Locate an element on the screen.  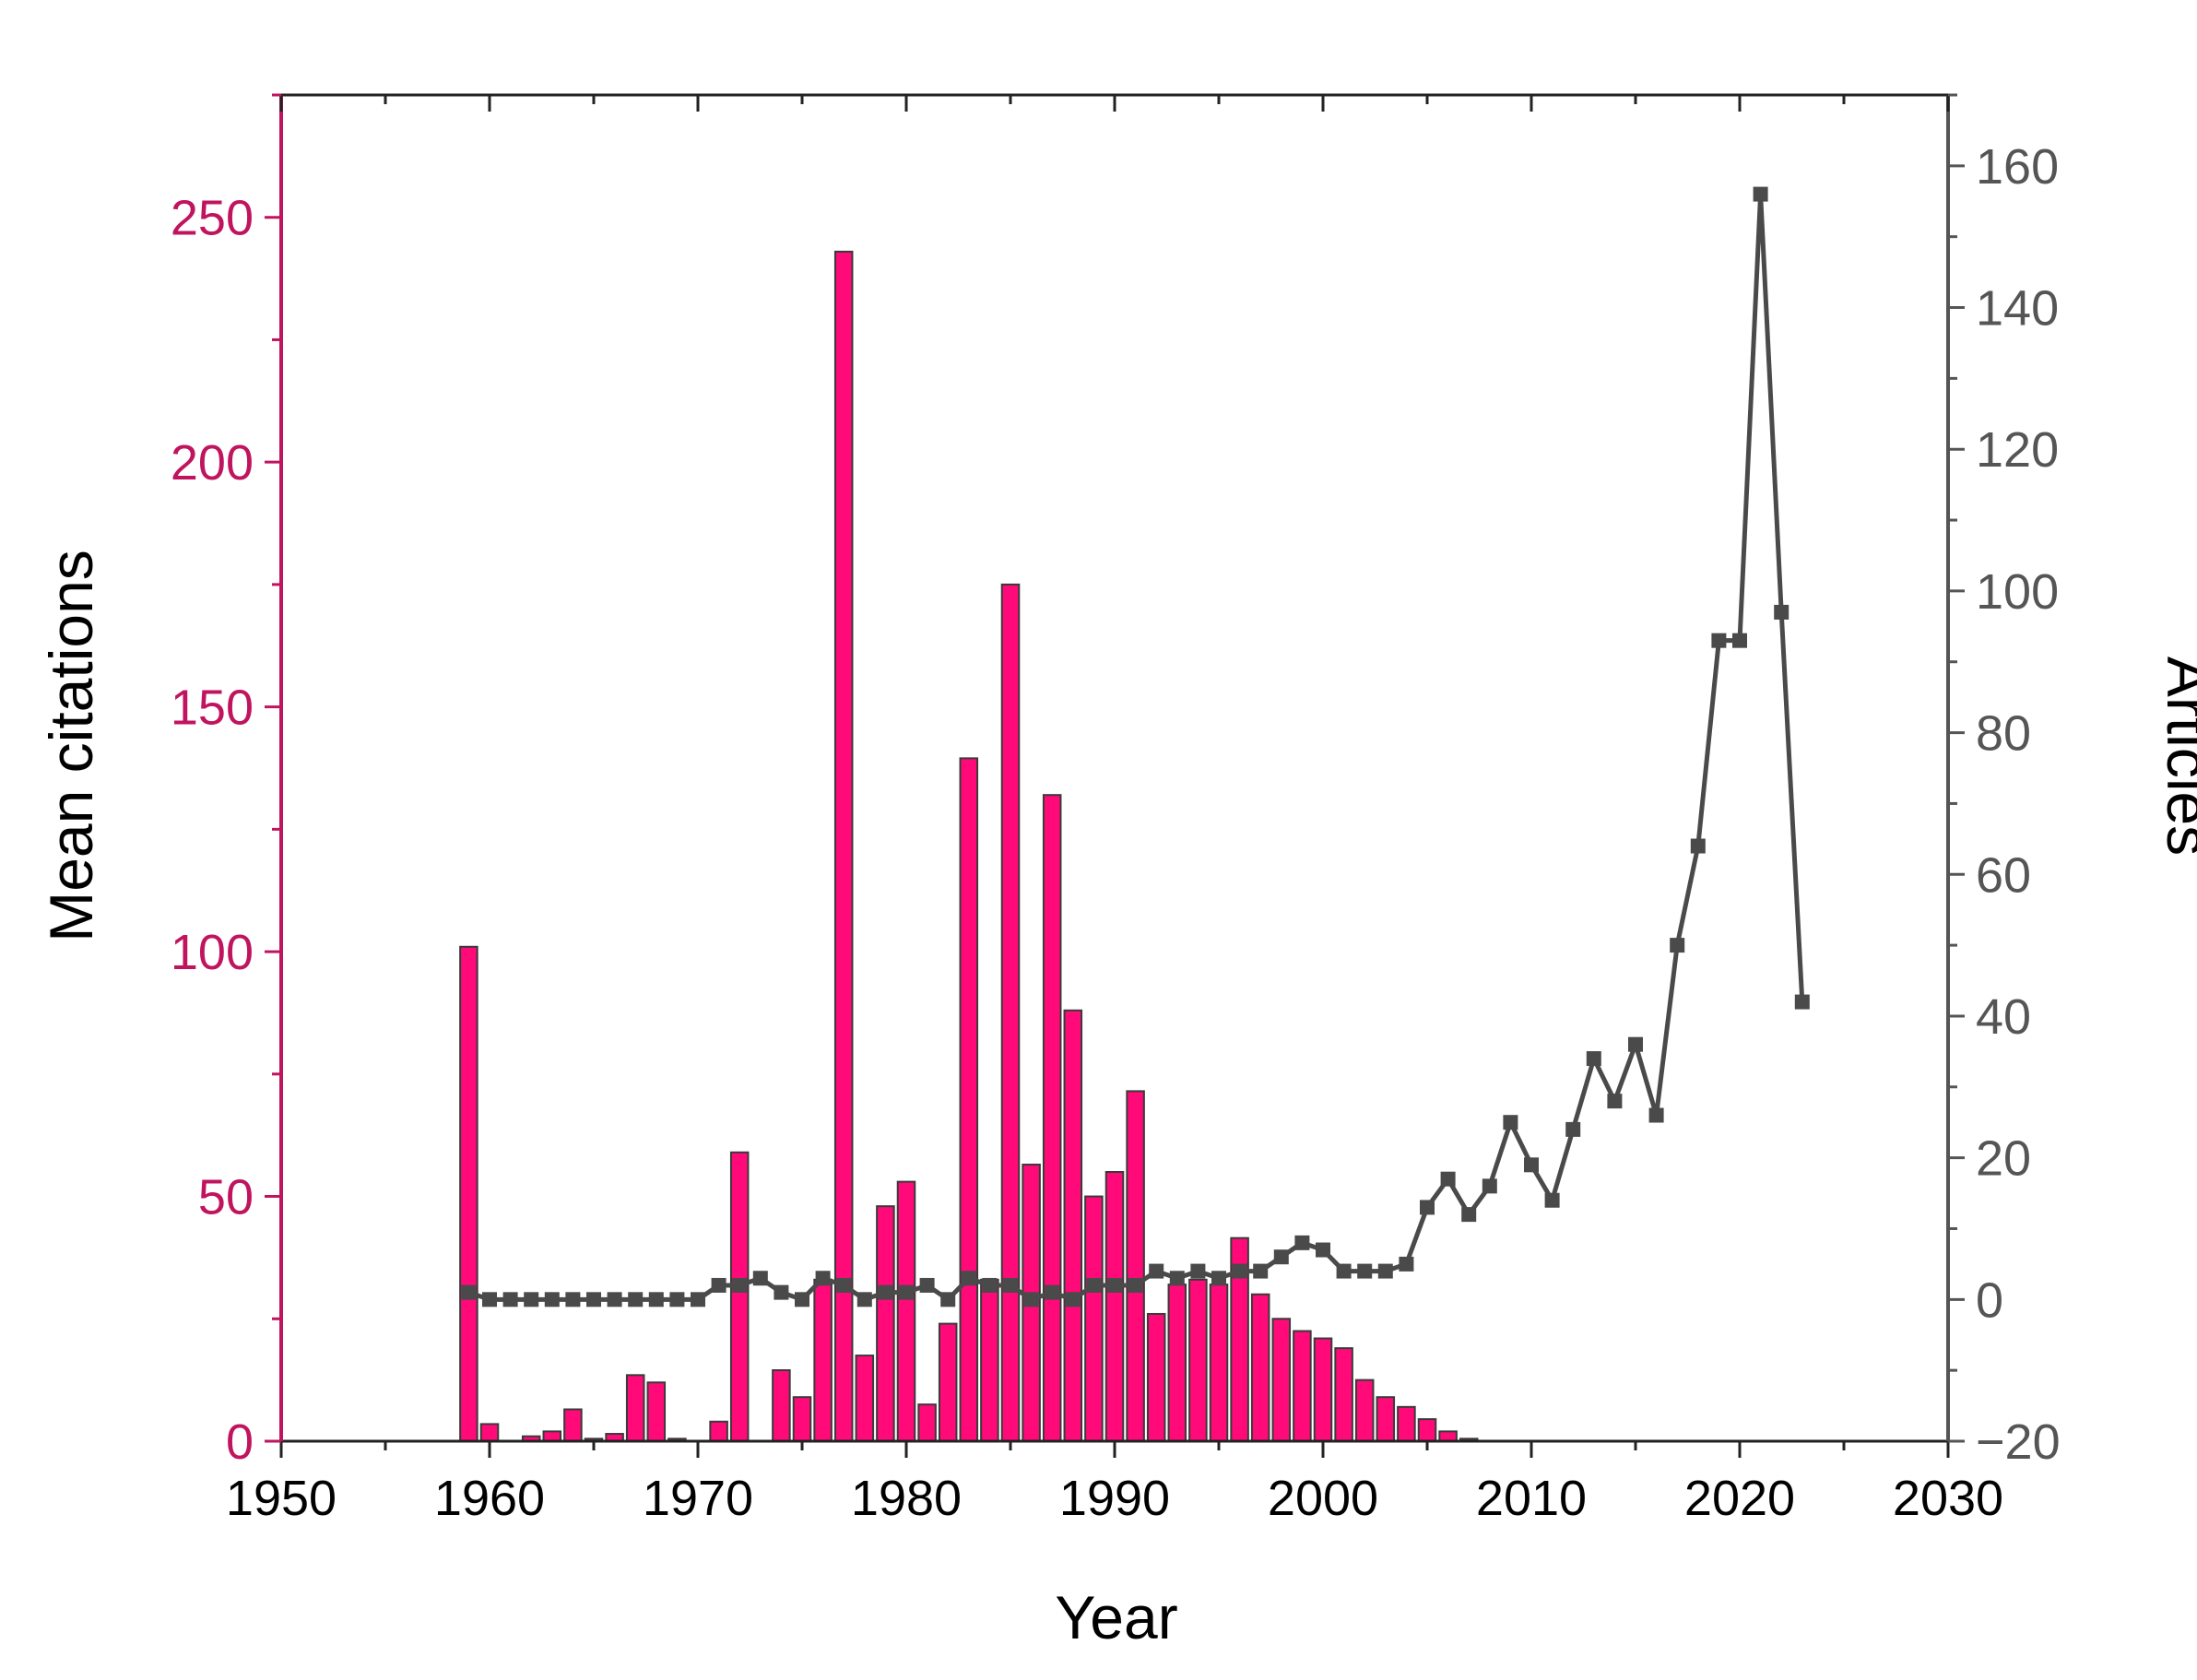
x-tick-label: 1950 is located at coordinates (281, 1498).